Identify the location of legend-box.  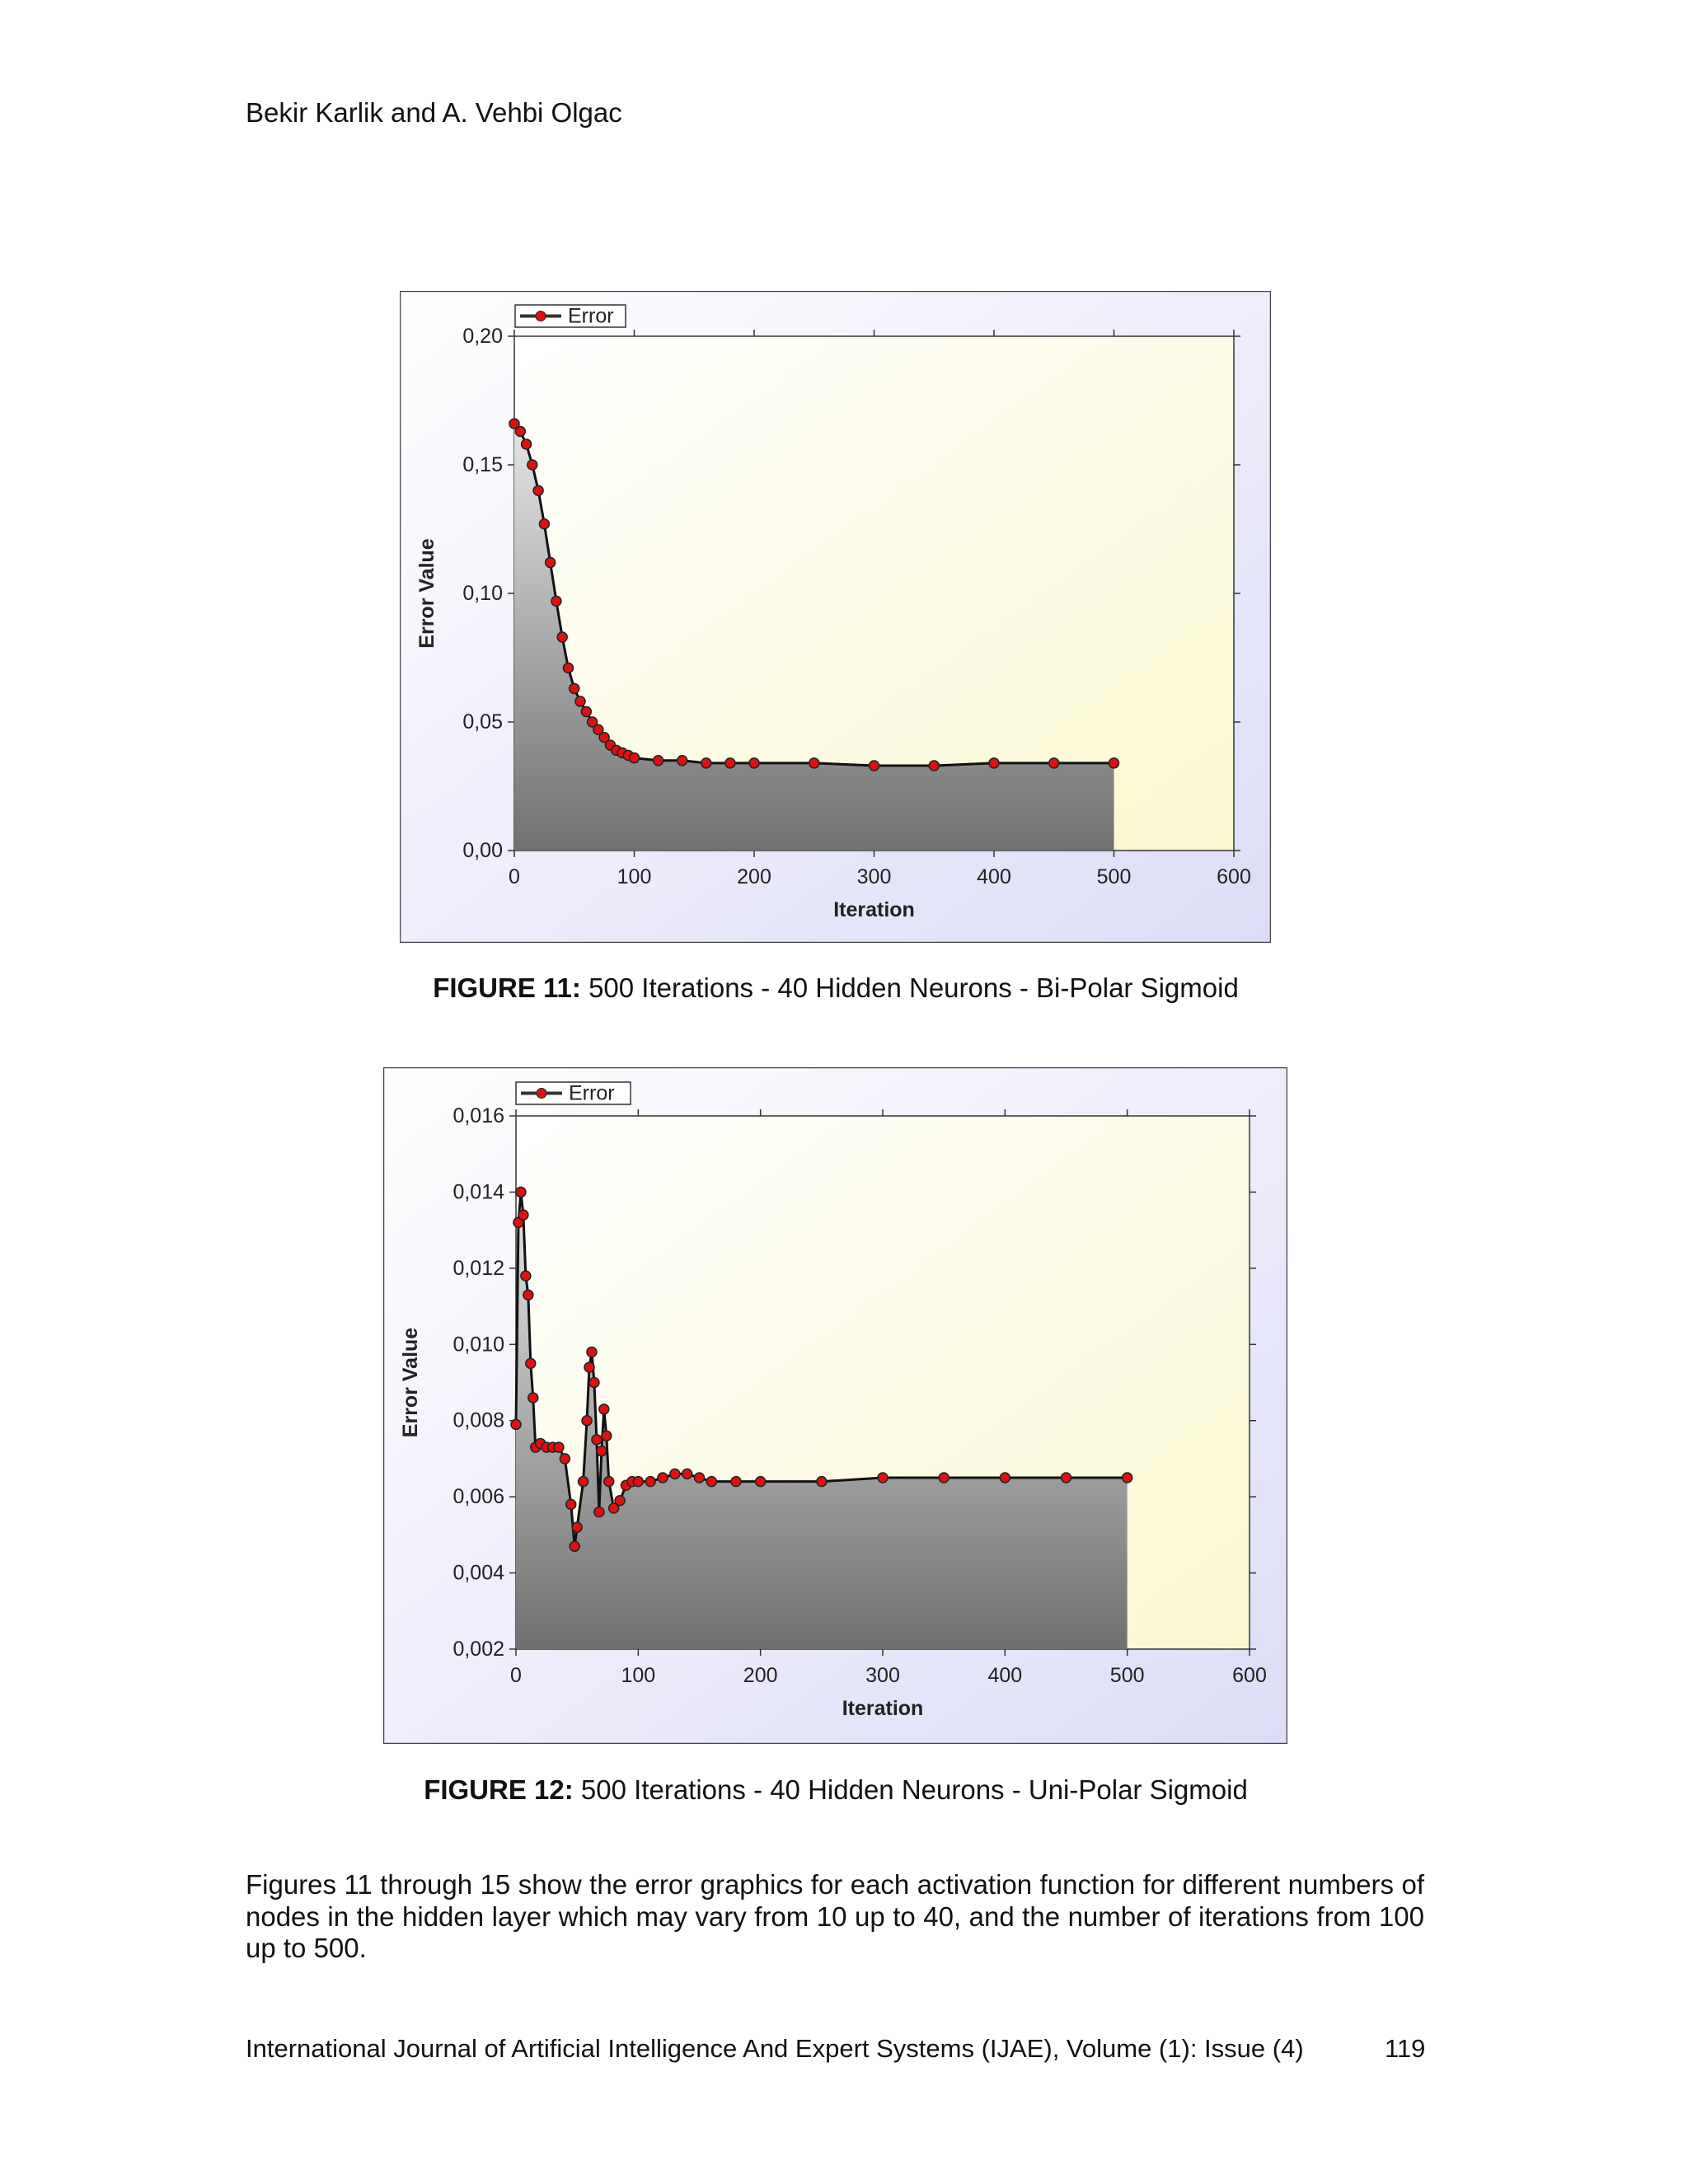
(573, 1093).